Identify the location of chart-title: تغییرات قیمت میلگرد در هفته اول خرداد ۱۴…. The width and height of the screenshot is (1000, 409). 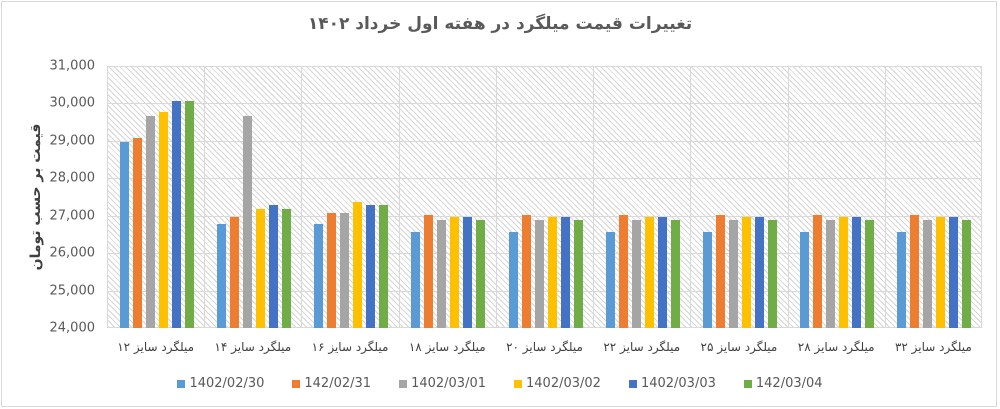
(500, 24).